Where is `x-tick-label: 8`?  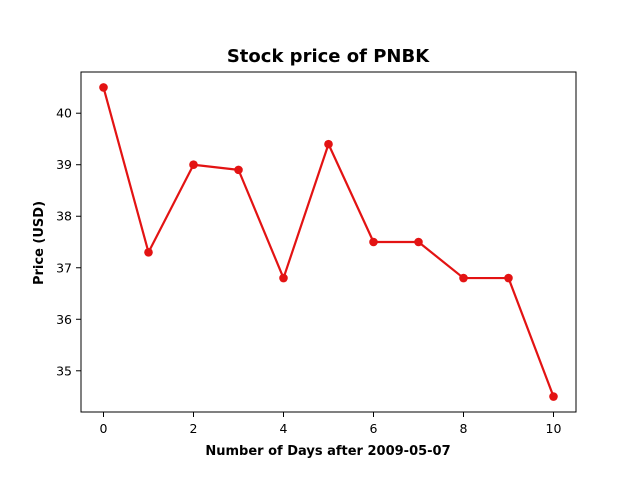
x-tick-label: 8 is located at coordinates (464, 428).